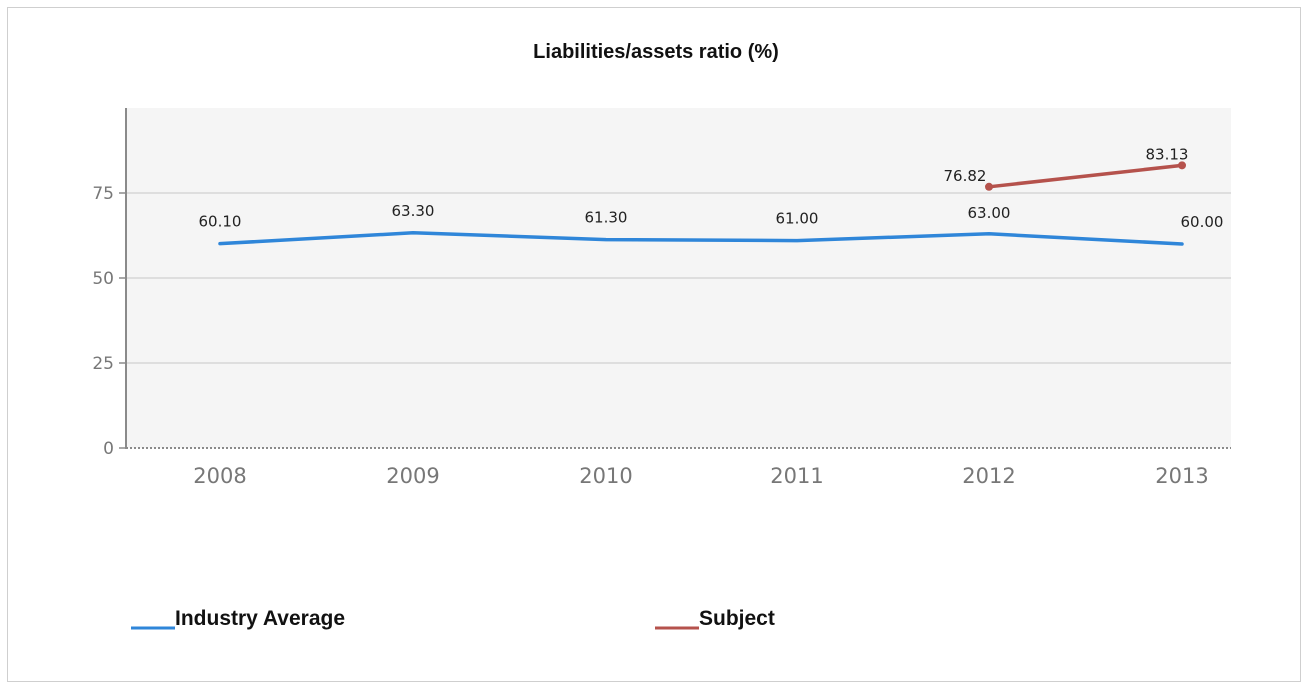  What do you see at coordinates (656, 52) in the screenshot?
I see `chart-title: Liabilities/assets ratio (%)` at bounding box center [656, 52].